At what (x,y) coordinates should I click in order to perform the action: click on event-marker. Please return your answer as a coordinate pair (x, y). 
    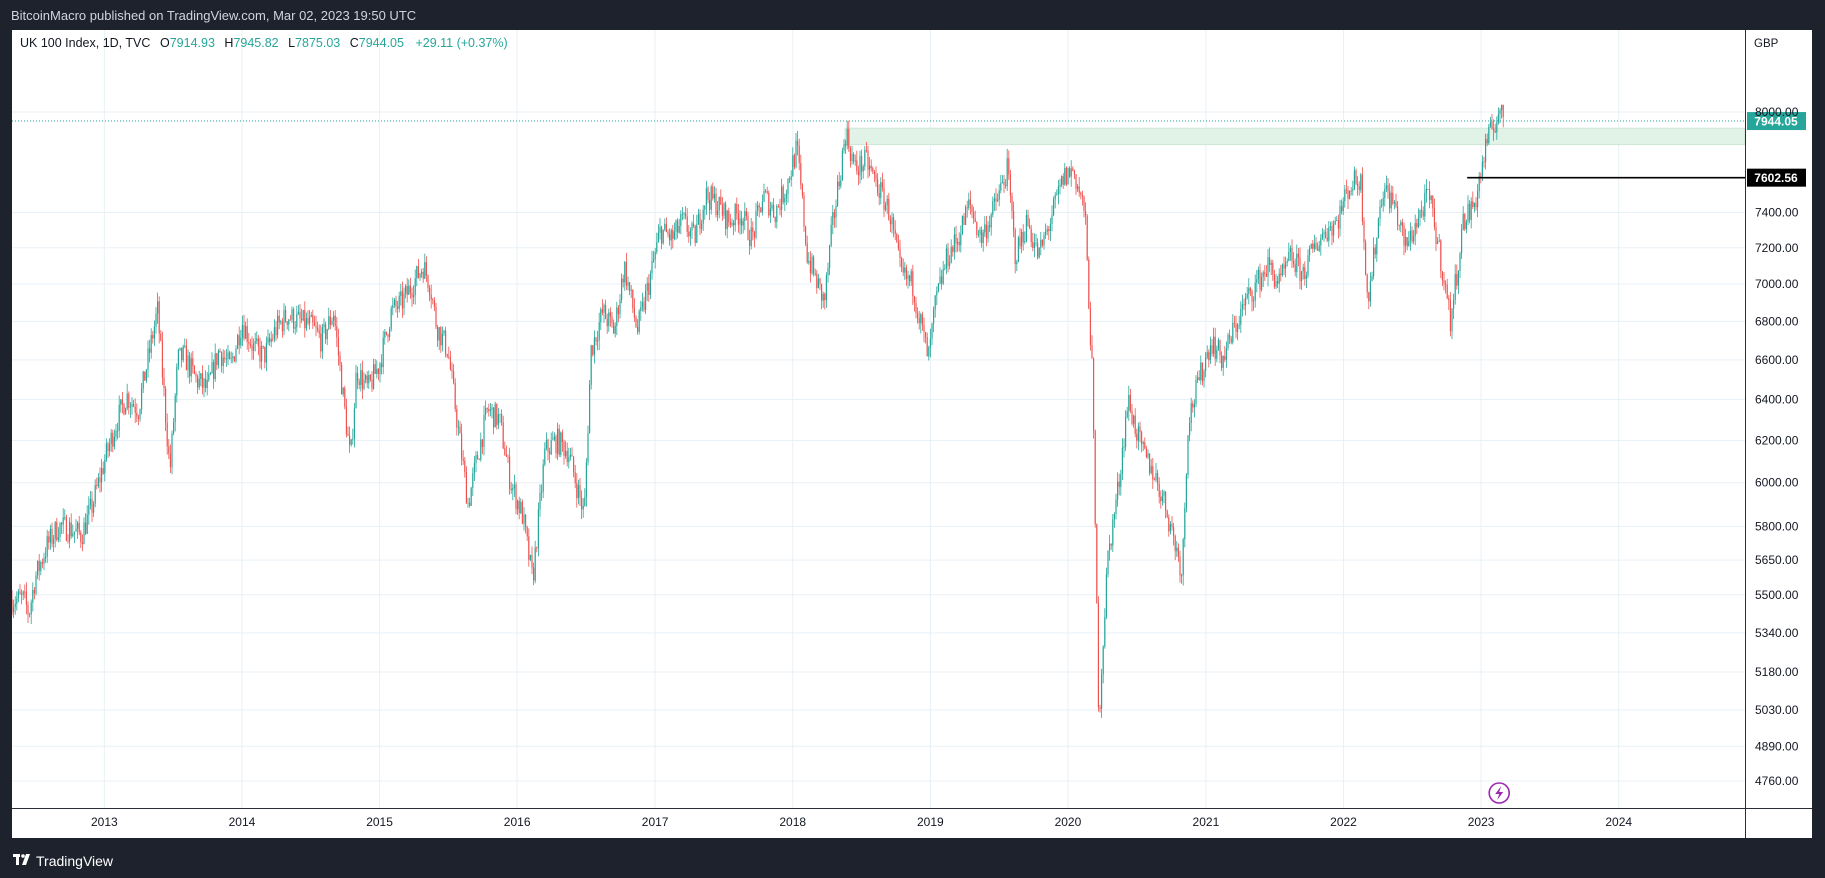
    Looking at the image, I should click on (1499, 793).